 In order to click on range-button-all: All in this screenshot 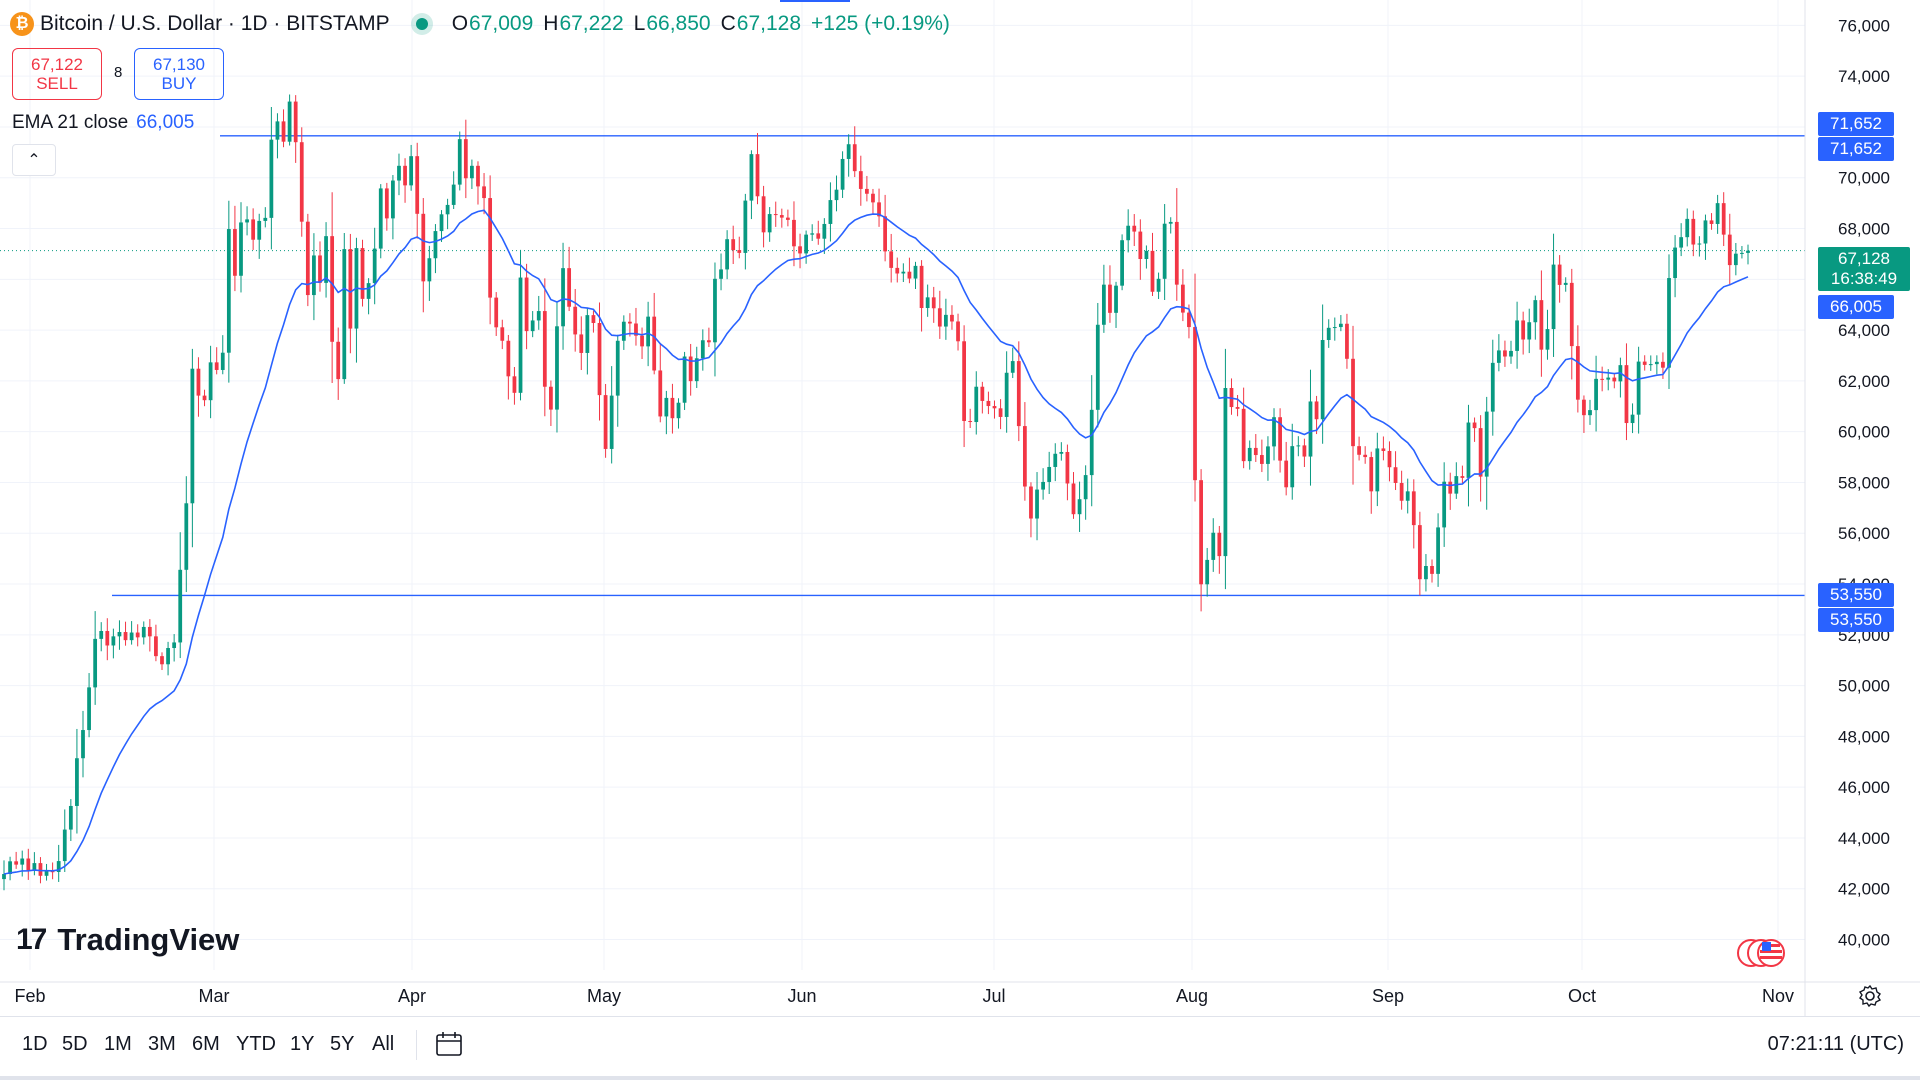, I will do `click(383, 1044)`.